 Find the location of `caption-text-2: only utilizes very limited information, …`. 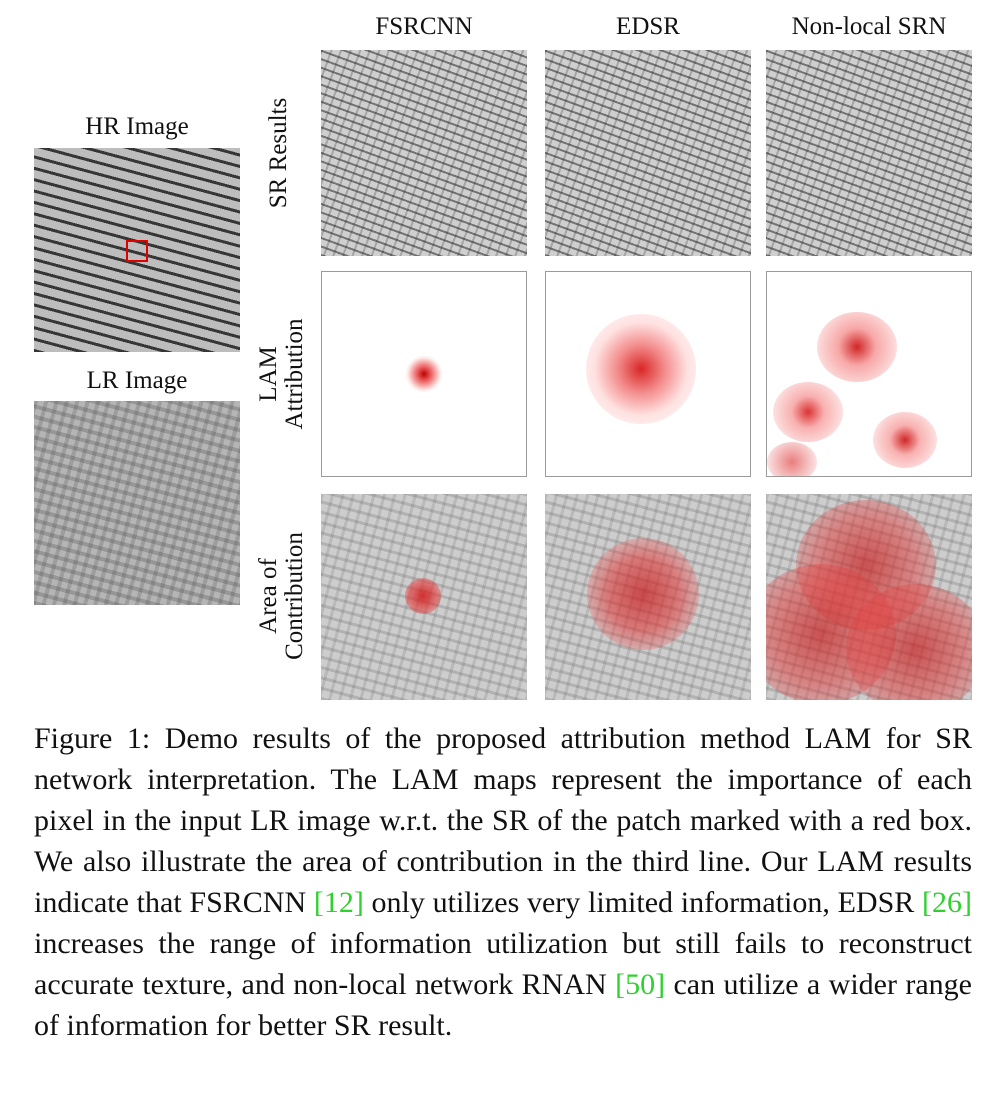

caption-text-2: only utilizes very limited information, … is located at coordinates (643, 902).